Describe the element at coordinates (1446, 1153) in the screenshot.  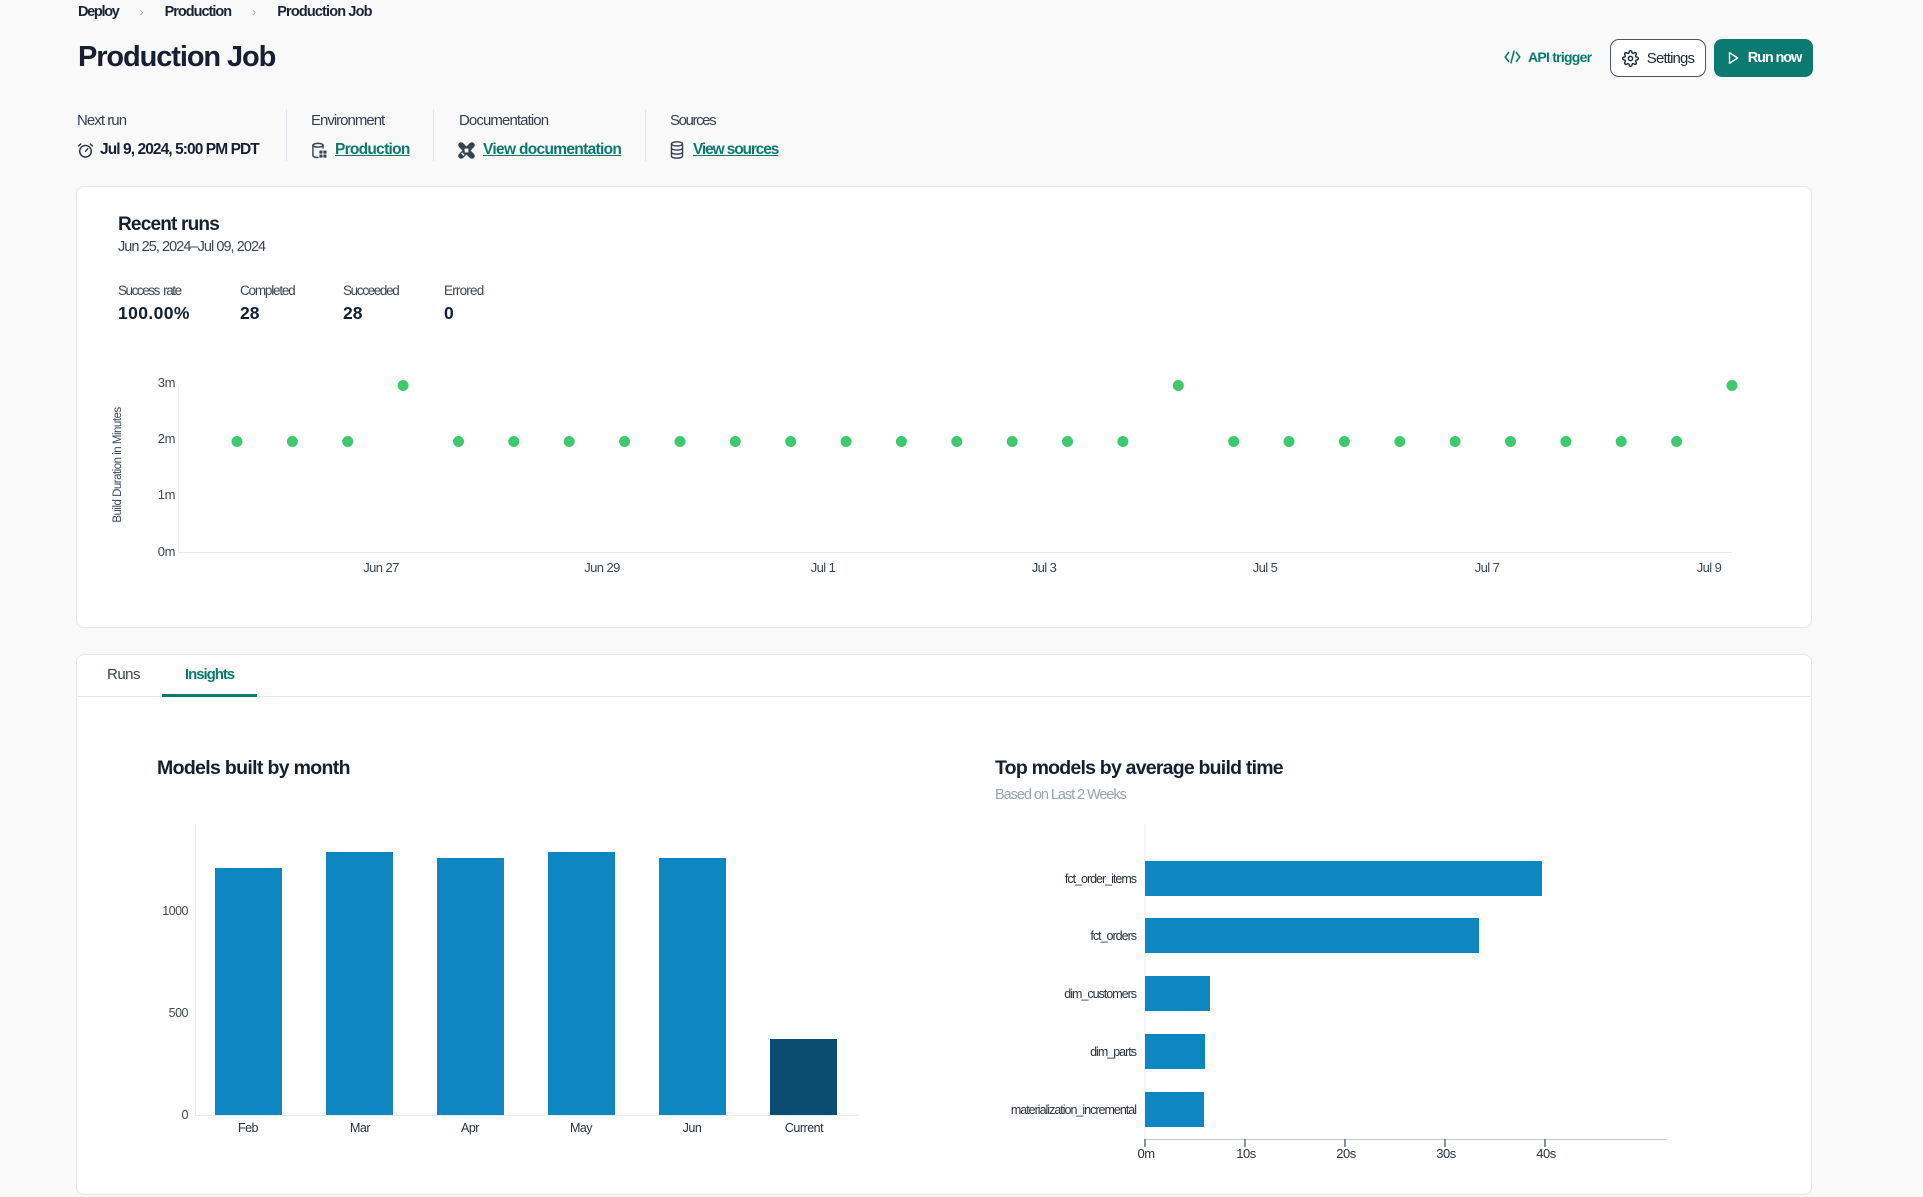
I see `svg-text: 30s` at that location.